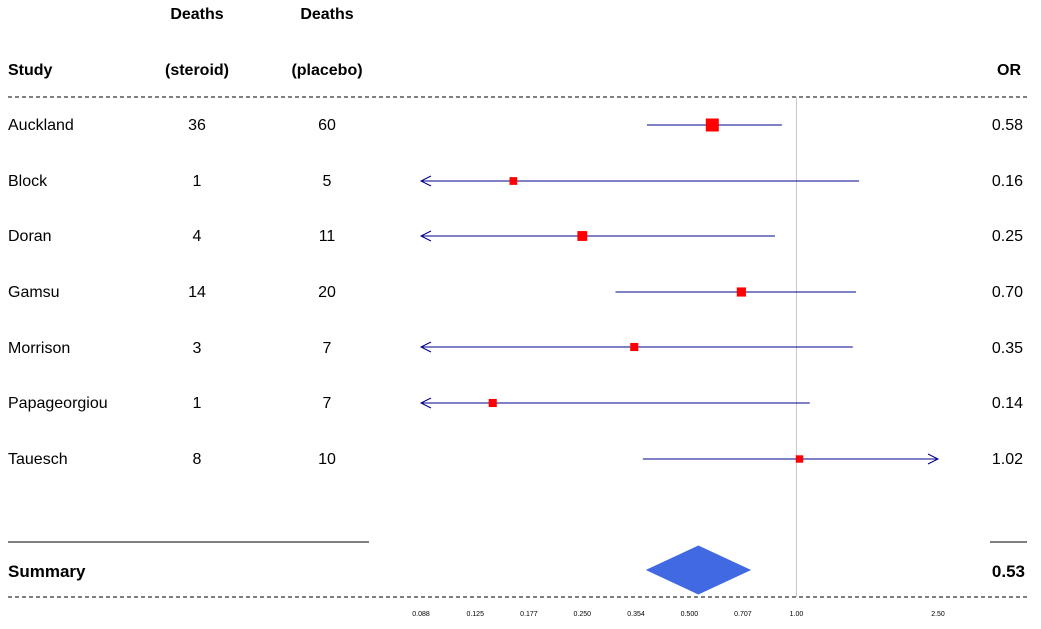  Describe the element at coordinates (1009, 70) in the screenshot. I see `header-or: OR` at that location.